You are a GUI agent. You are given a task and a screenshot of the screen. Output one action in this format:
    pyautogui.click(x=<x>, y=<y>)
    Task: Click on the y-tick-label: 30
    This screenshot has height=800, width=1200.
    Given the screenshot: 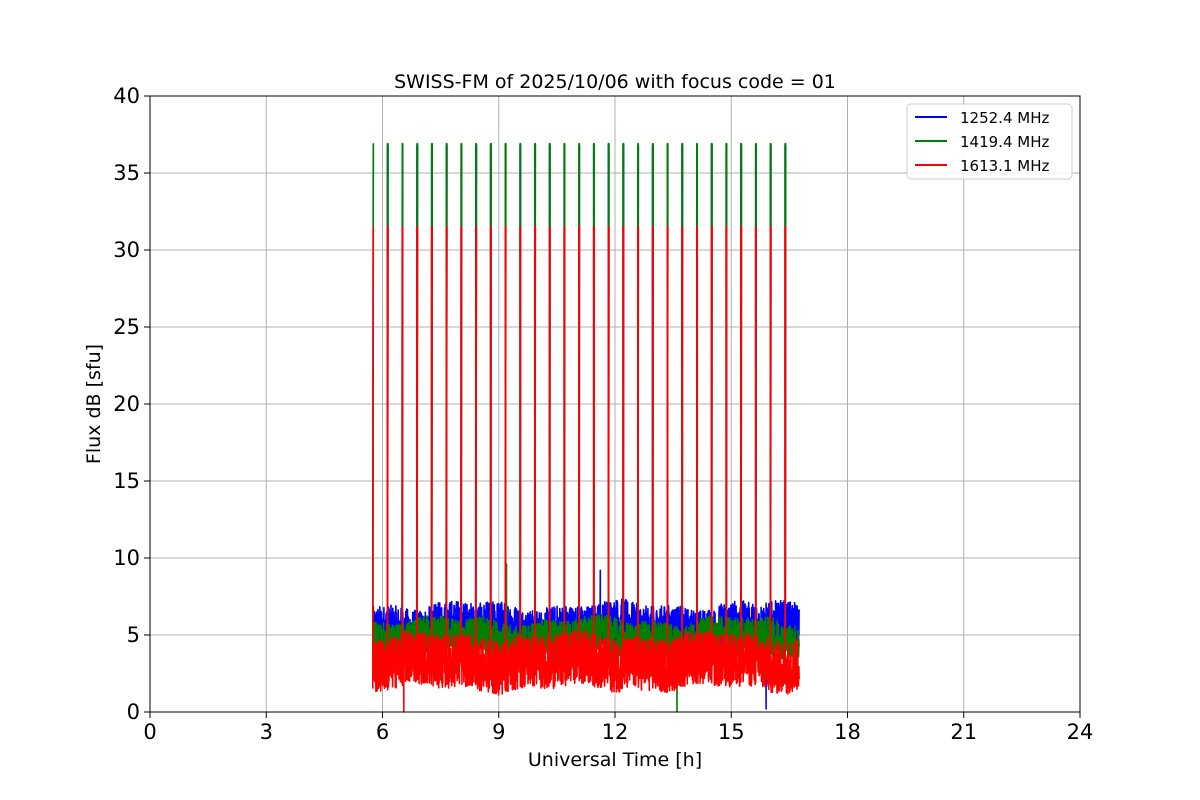 What is the action you would take?
    pyautogui.click(x=126, y=250)
    